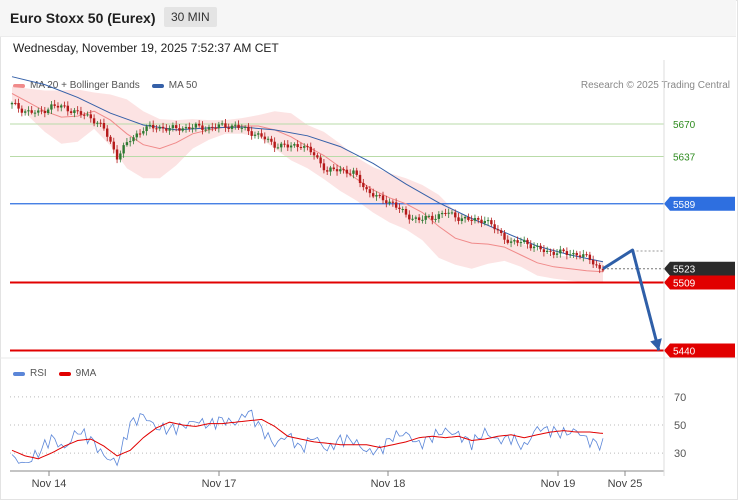 The height and width of the screenshot is (500, 738). What do you see at coordinates (684, 270) in the screenshot?
I see `level-text-5523: 5523` at bounding box center [684, 270].